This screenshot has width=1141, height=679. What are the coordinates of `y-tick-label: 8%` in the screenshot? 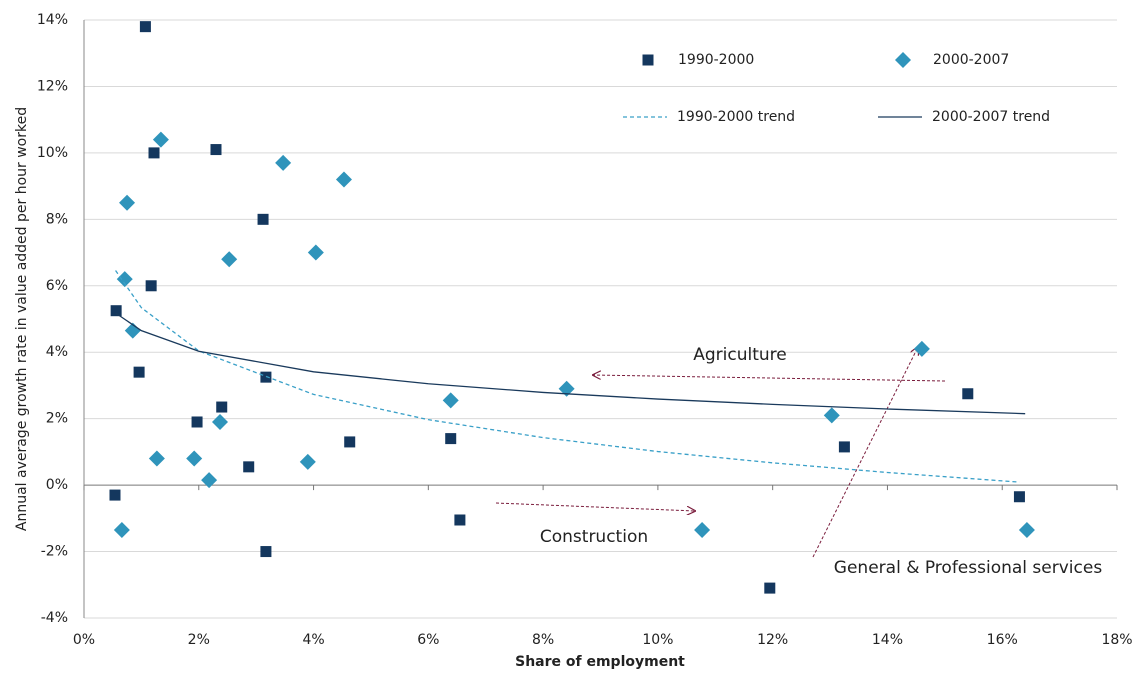 It's located at (57, 219).